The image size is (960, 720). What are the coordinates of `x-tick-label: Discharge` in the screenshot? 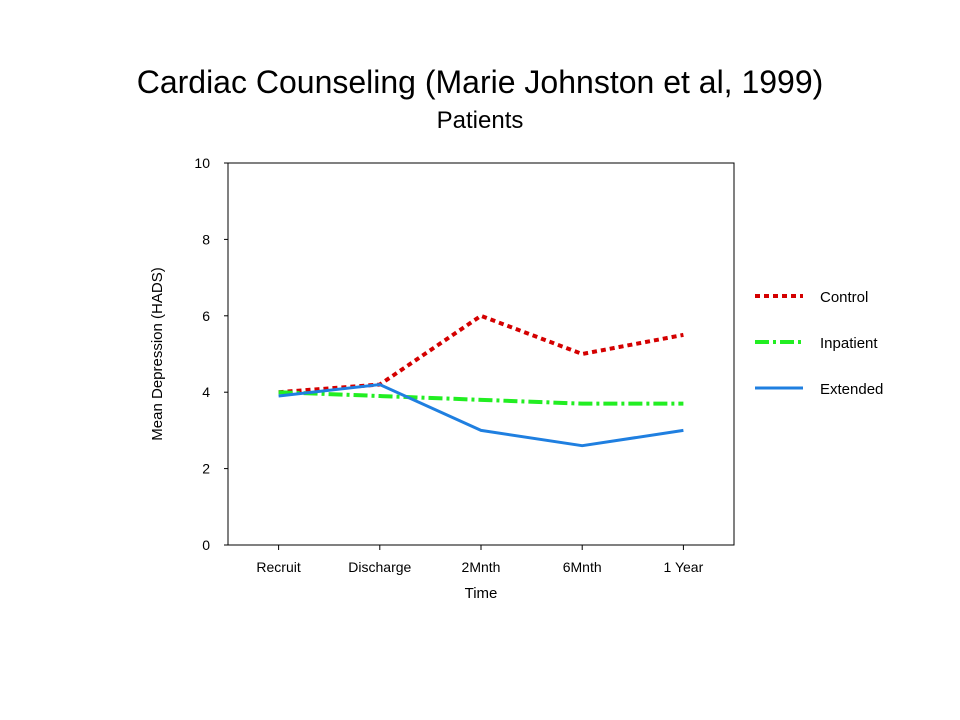 It's located at (379, 567).